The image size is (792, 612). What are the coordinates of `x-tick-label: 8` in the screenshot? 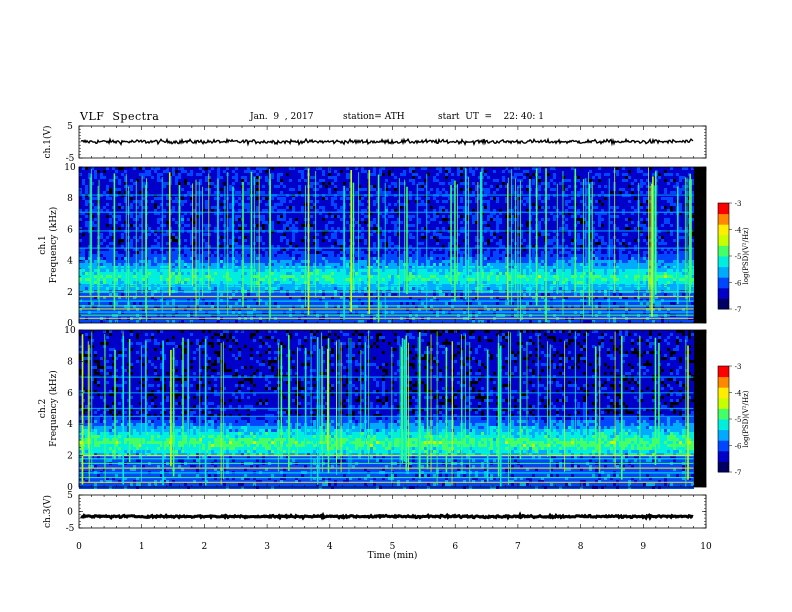 It's located at (581, 547).